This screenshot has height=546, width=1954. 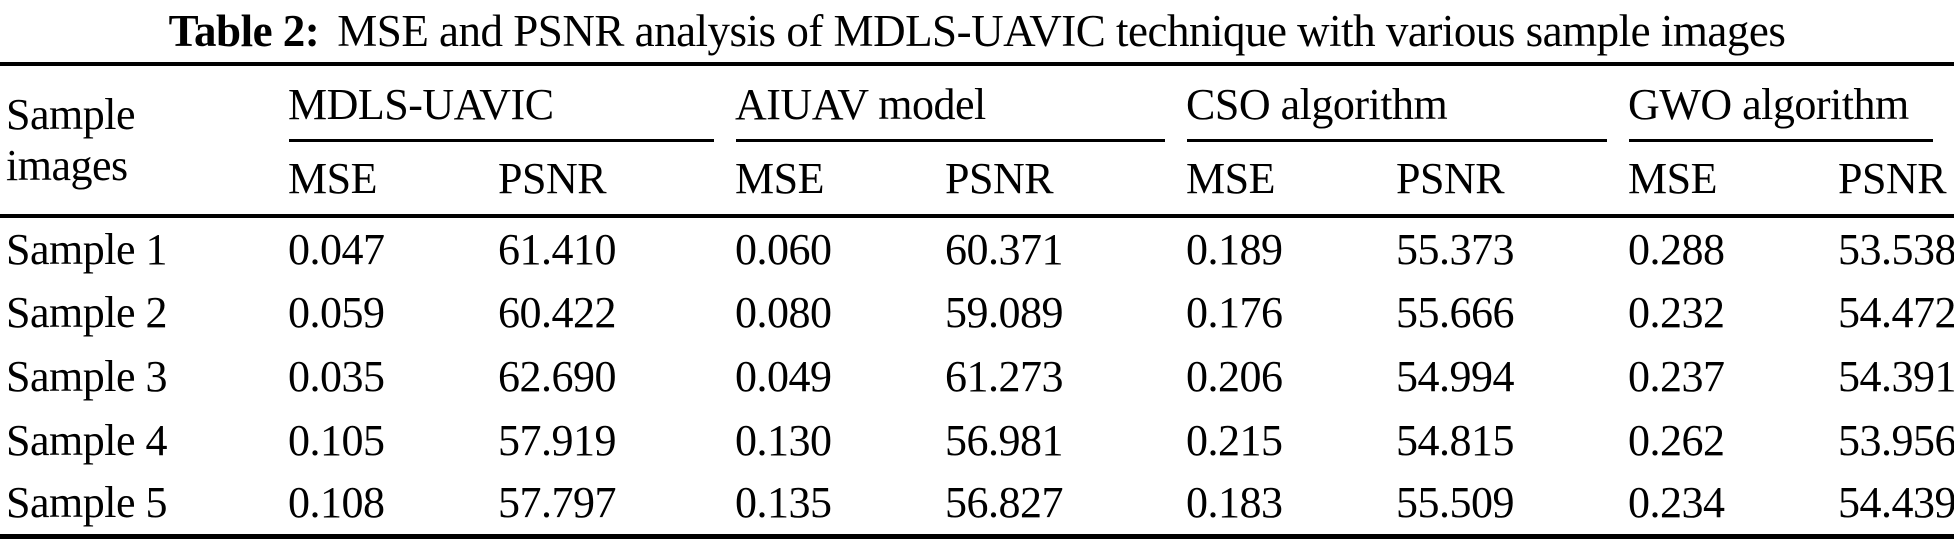 What do you see at coordinates (1004, 503) in the screenshot?
I see `cell-aiuav-psnr: 56.827` at bounding box center [1004, 503].